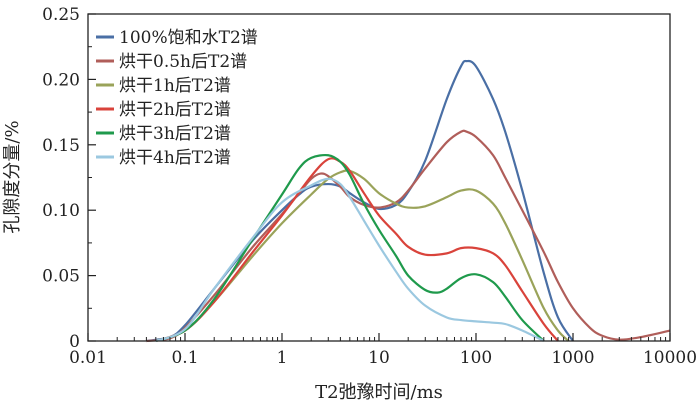  I want to click on x-tick-label: 1000, so click(572, 358).